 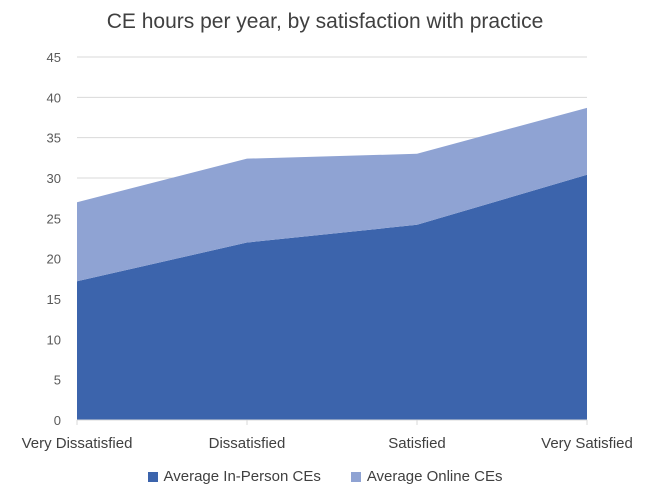 I want to click on x-category-label: Dissatisfied, so click(x=247, y=443).